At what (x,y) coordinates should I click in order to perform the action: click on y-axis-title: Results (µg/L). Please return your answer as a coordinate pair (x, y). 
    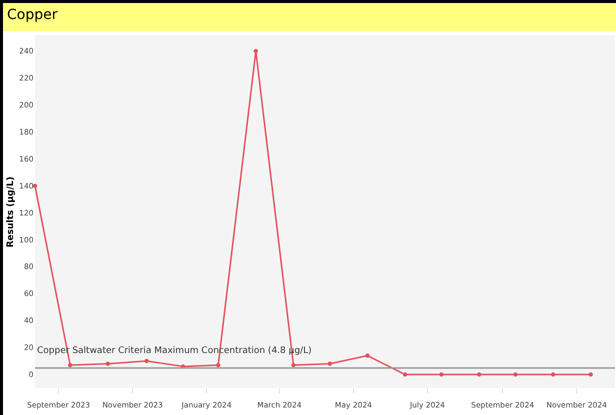
    Looking at the image, I should click on (11, 212).